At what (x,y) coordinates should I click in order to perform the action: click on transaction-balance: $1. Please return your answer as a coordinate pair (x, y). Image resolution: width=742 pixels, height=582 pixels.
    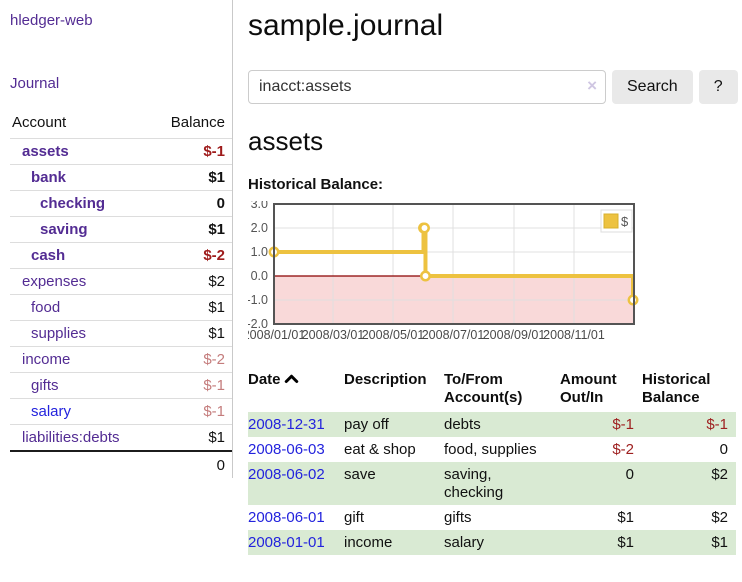
    Looking at the image, I should click on (689, 542).